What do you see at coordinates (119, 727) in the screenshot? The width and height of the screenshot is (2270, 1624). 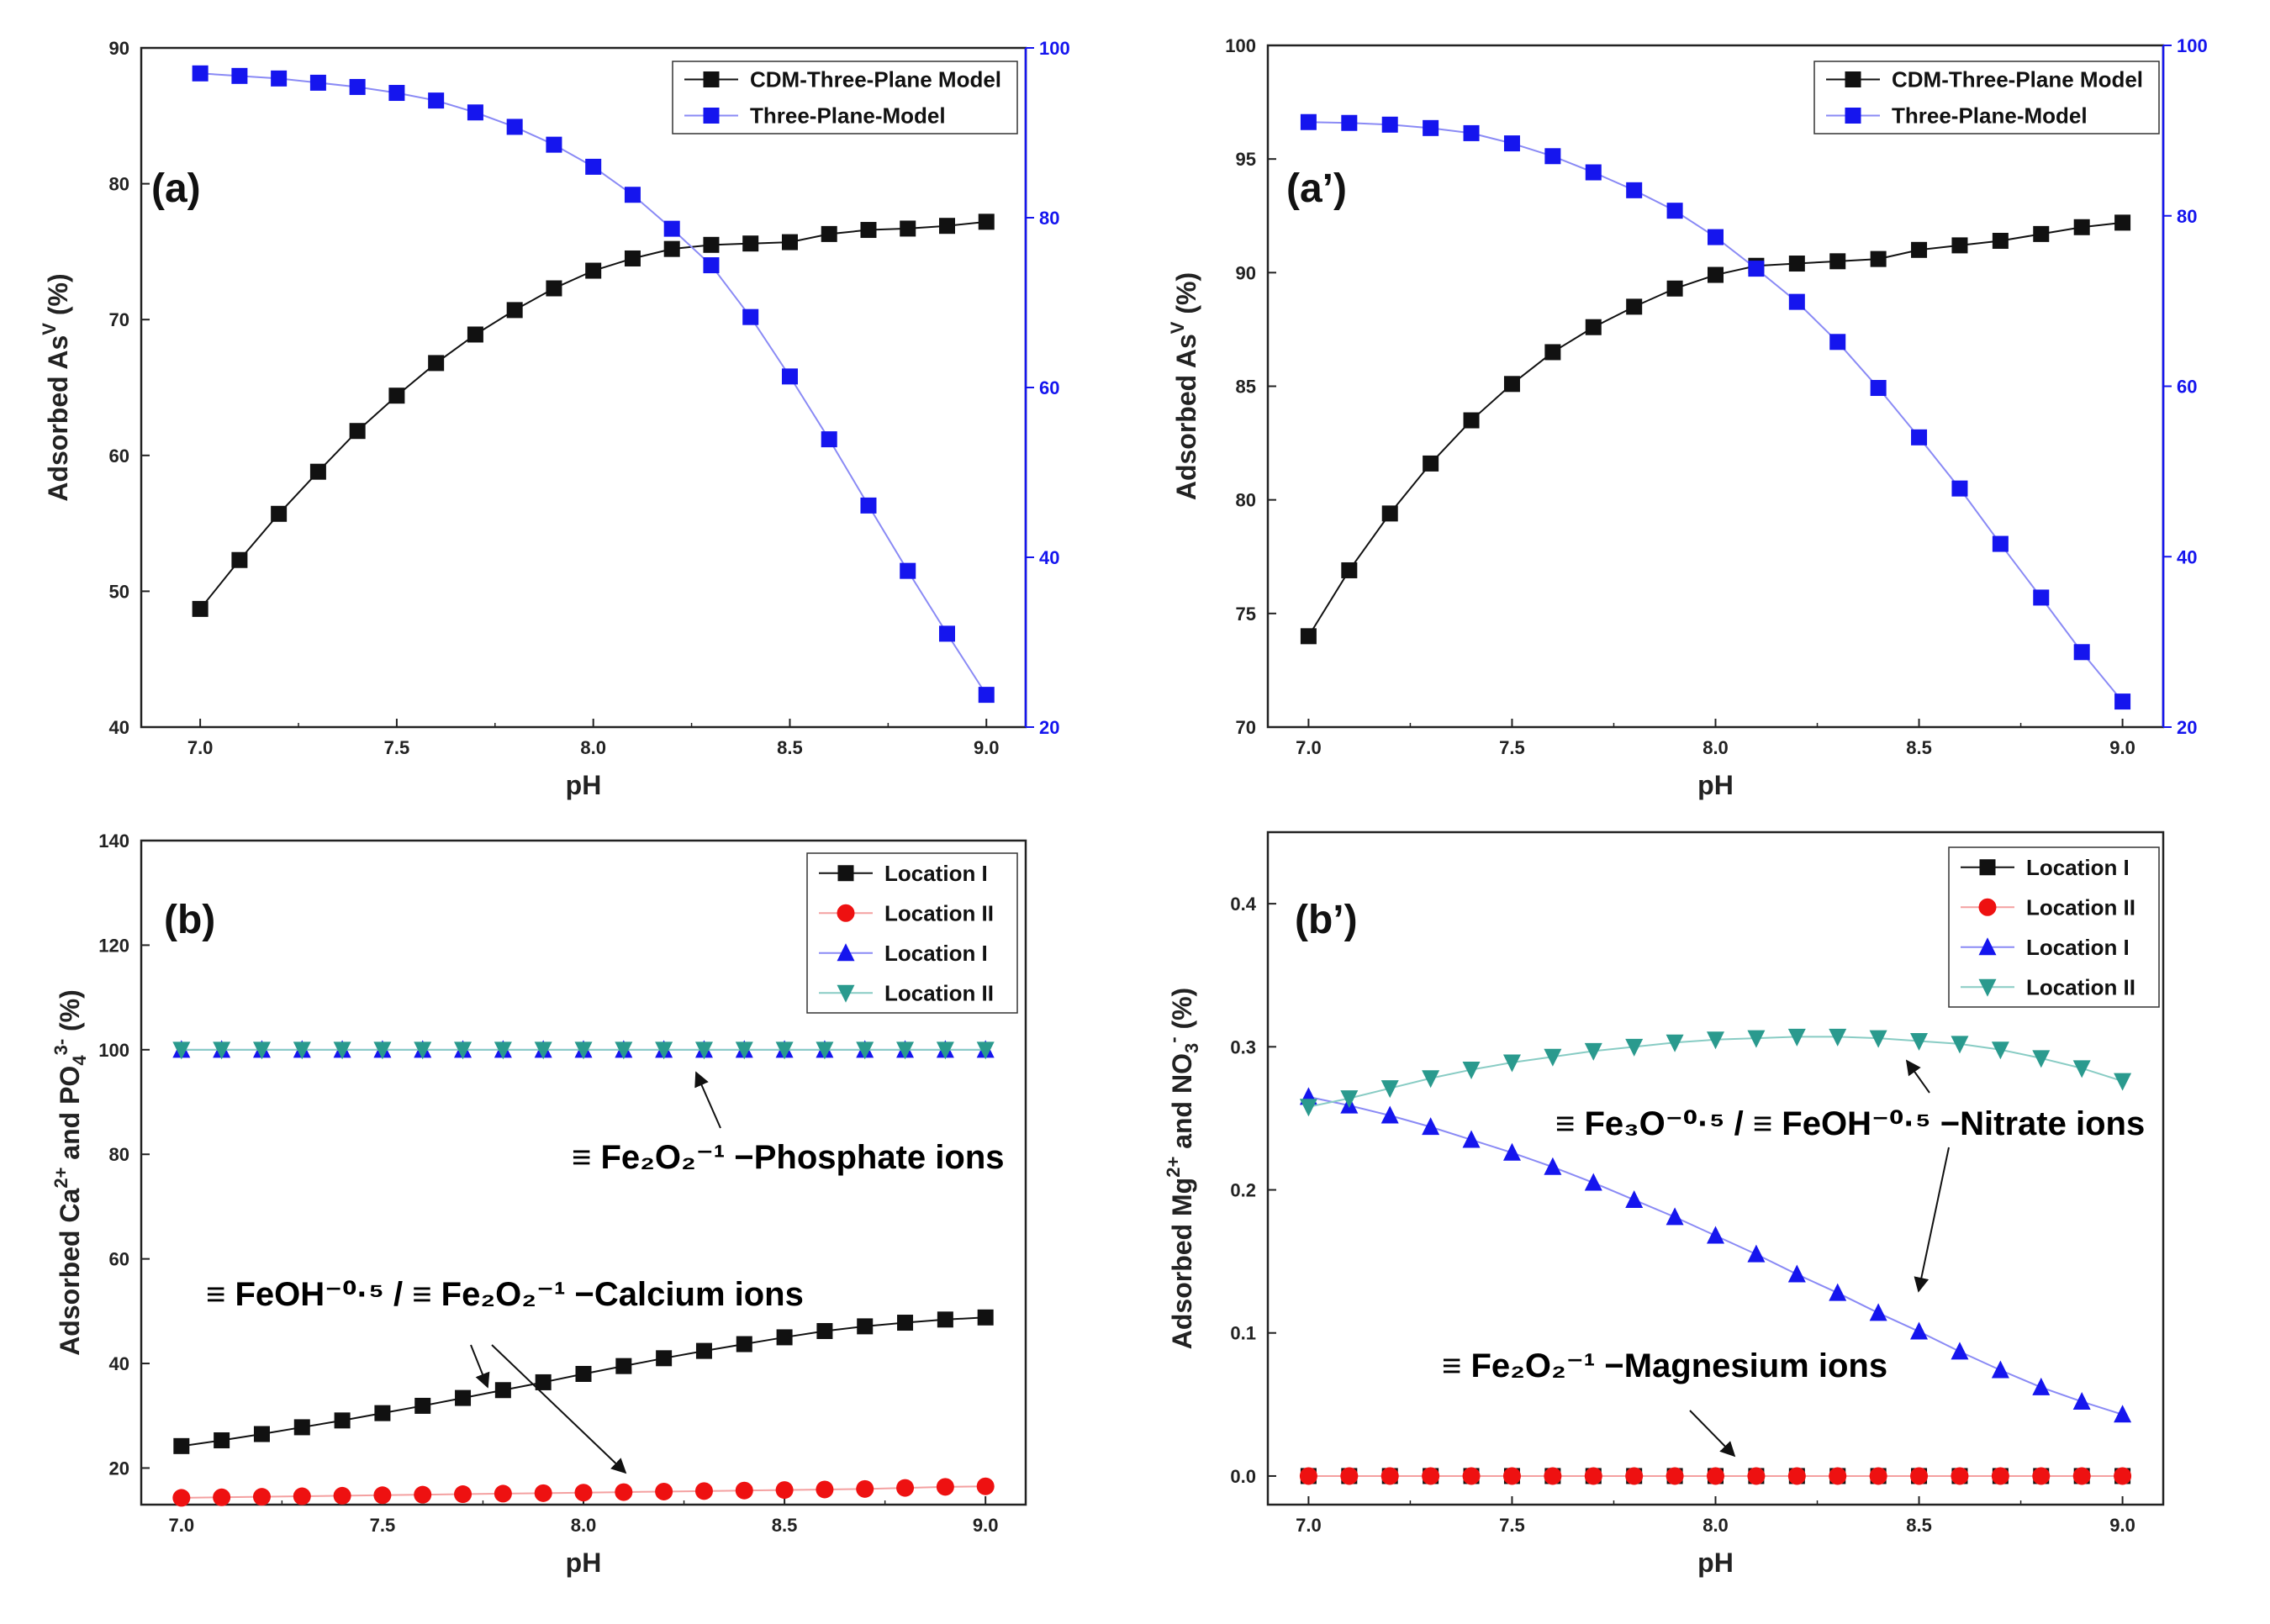 I see `y-tick-label: 40` at bounding box center [119, 727].